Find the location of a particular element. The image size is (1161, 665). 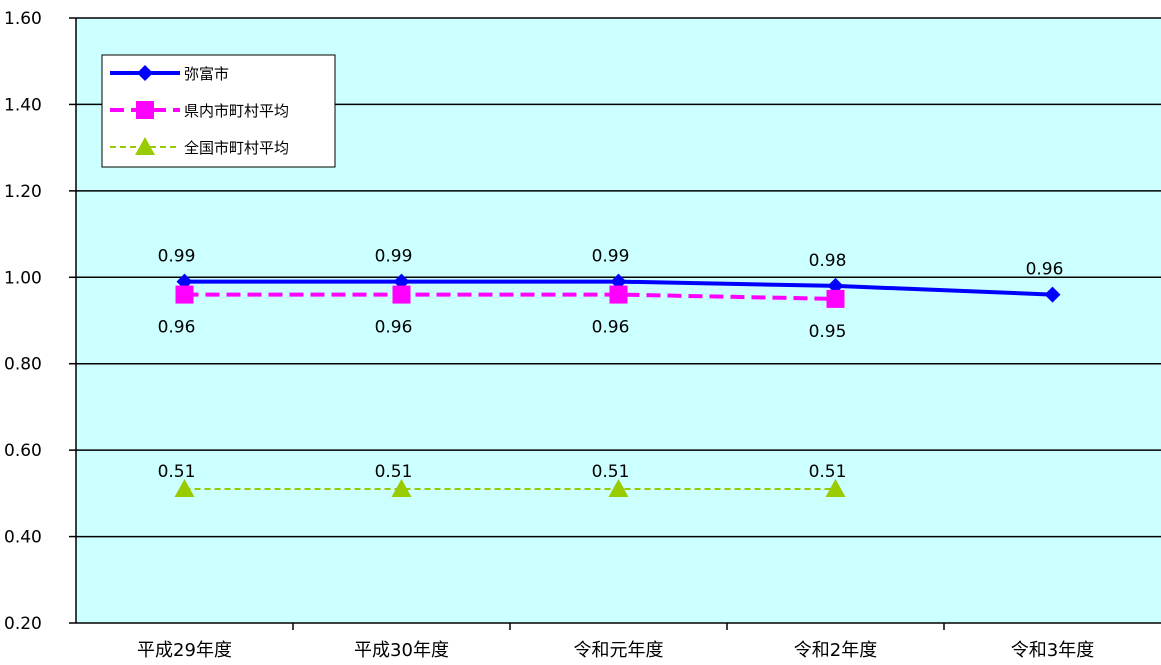

y-tick-label: 1.20 is located at coordinates (23, 192).